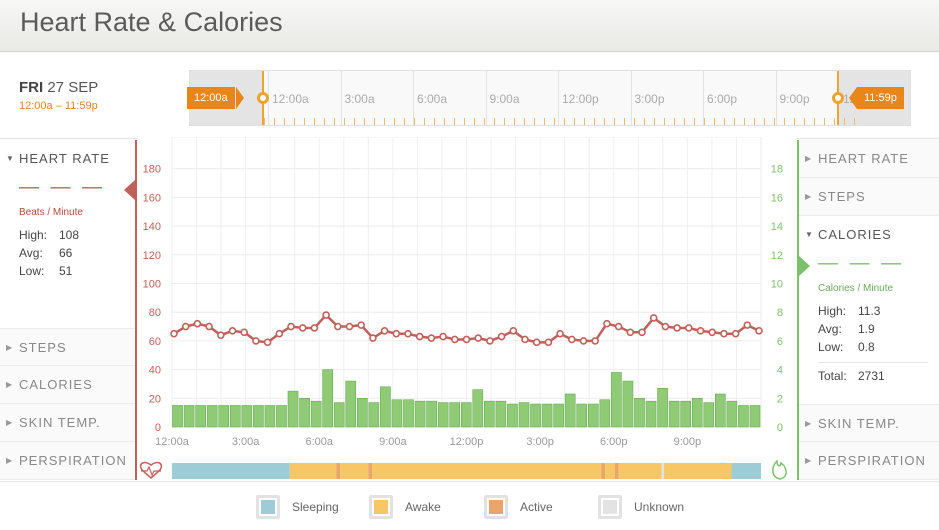 The height and width of the screenshot is (530, 939). Describe the element at coordinates (842, 196) in the screenshot. I see `sidebar-item-label: STEPS` at that location.